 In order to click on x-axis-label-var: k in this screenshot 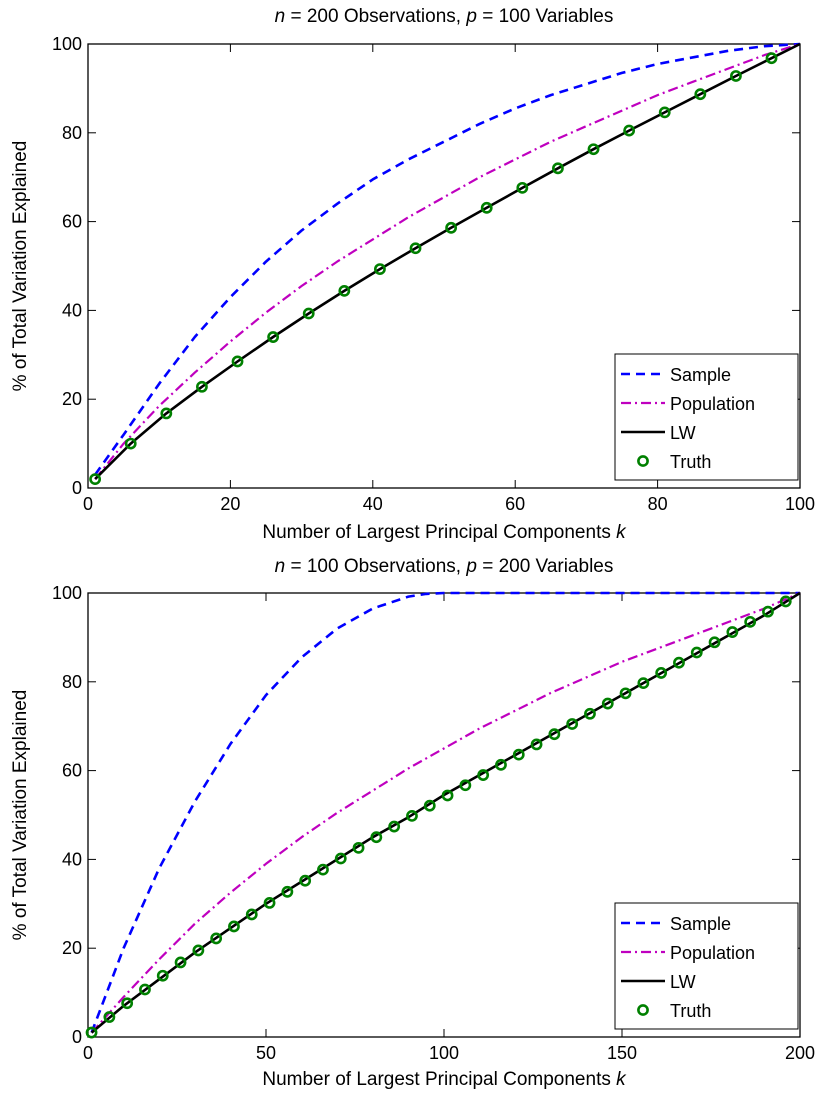, I will do `click(621, 532)`.